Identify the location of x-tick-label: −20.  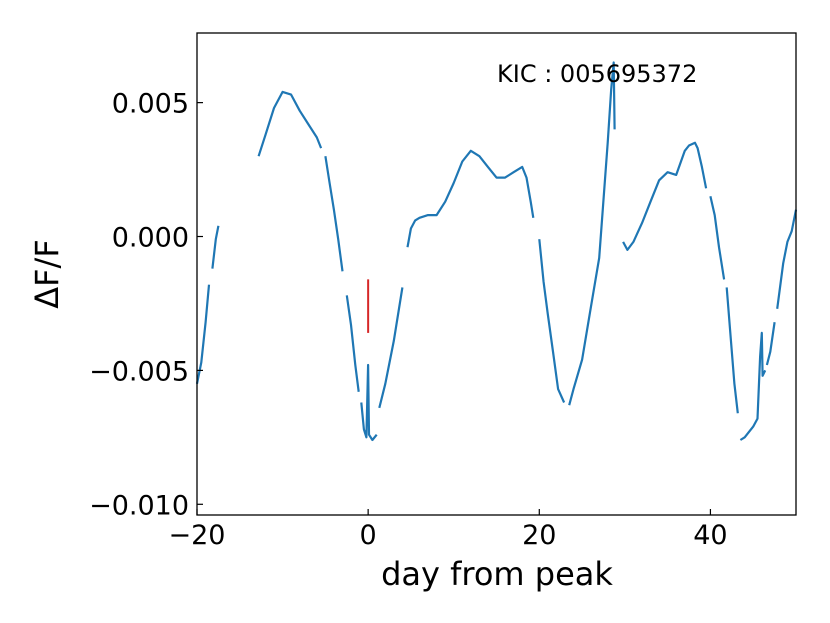
(197, 535).